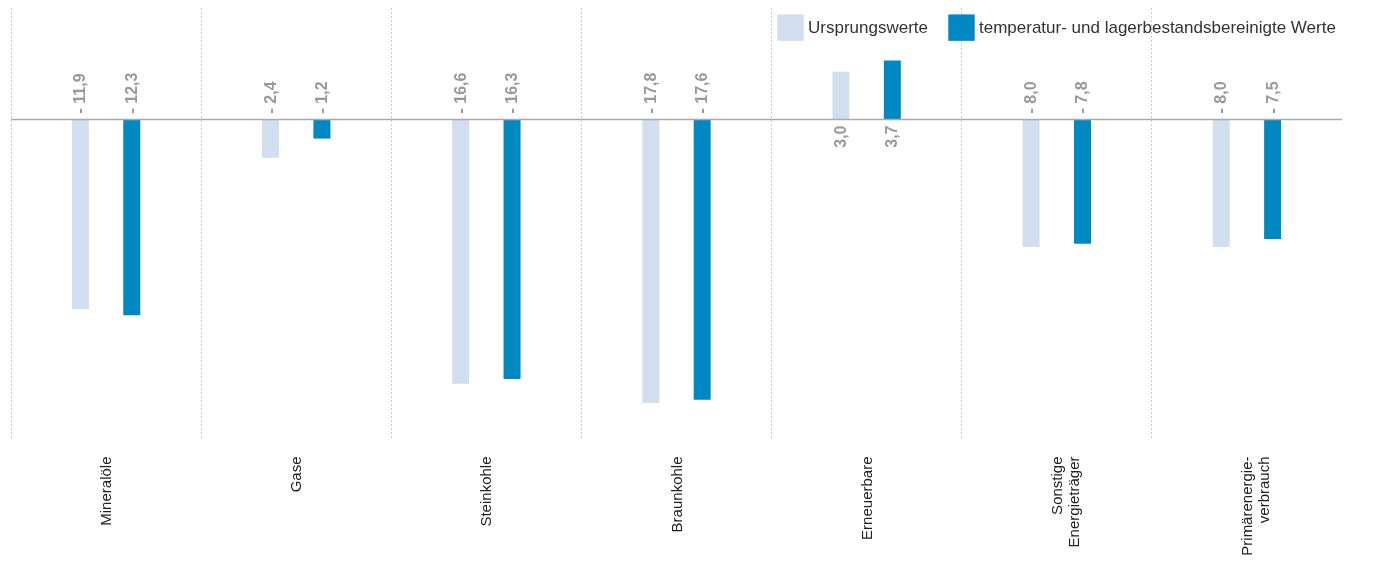 The width and height of the screenshot is (1373, 570). Describe the element at coordinates (676, 494) in the screenshot. I see `x-tick-label: Braunkohle` at that location.